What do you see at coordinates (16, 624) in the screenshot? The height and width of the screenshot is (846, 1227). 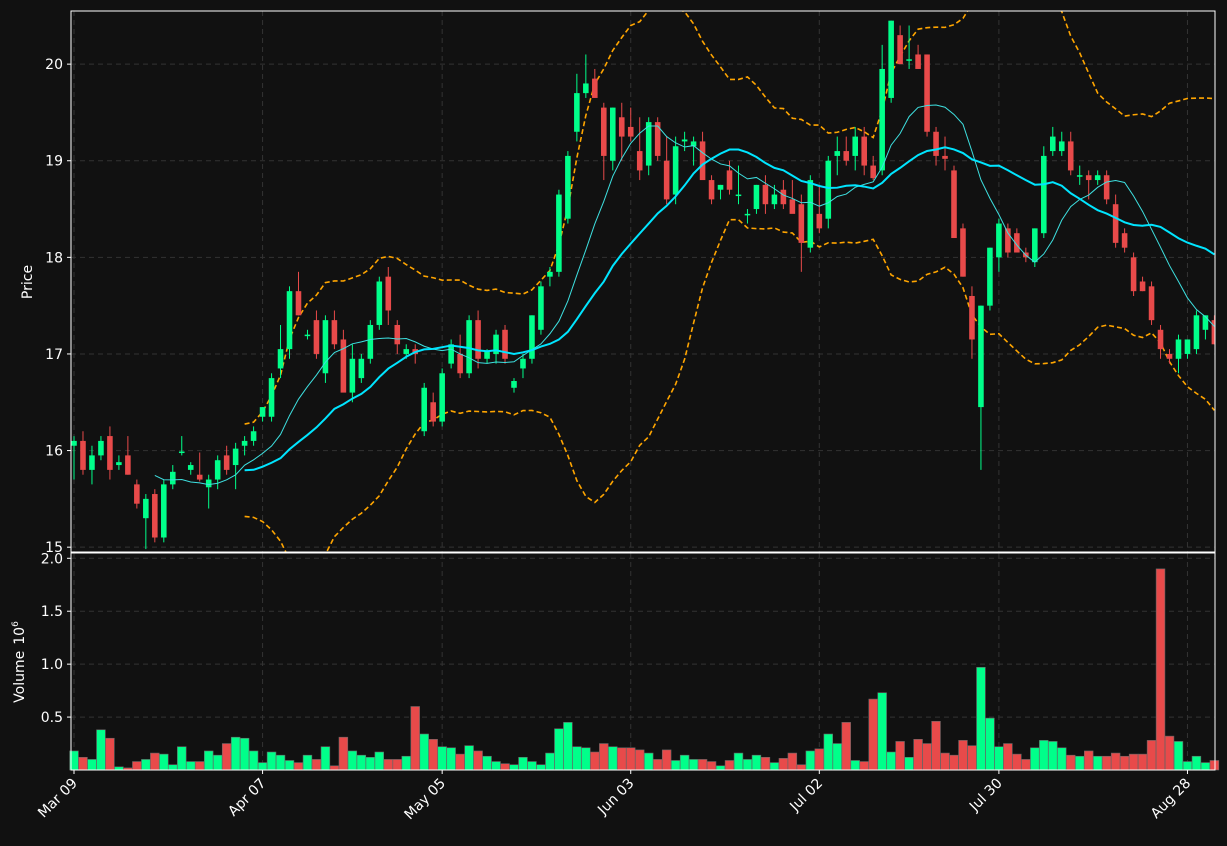 I see `volume-exponent: 6` at bounding box center [16, 624].